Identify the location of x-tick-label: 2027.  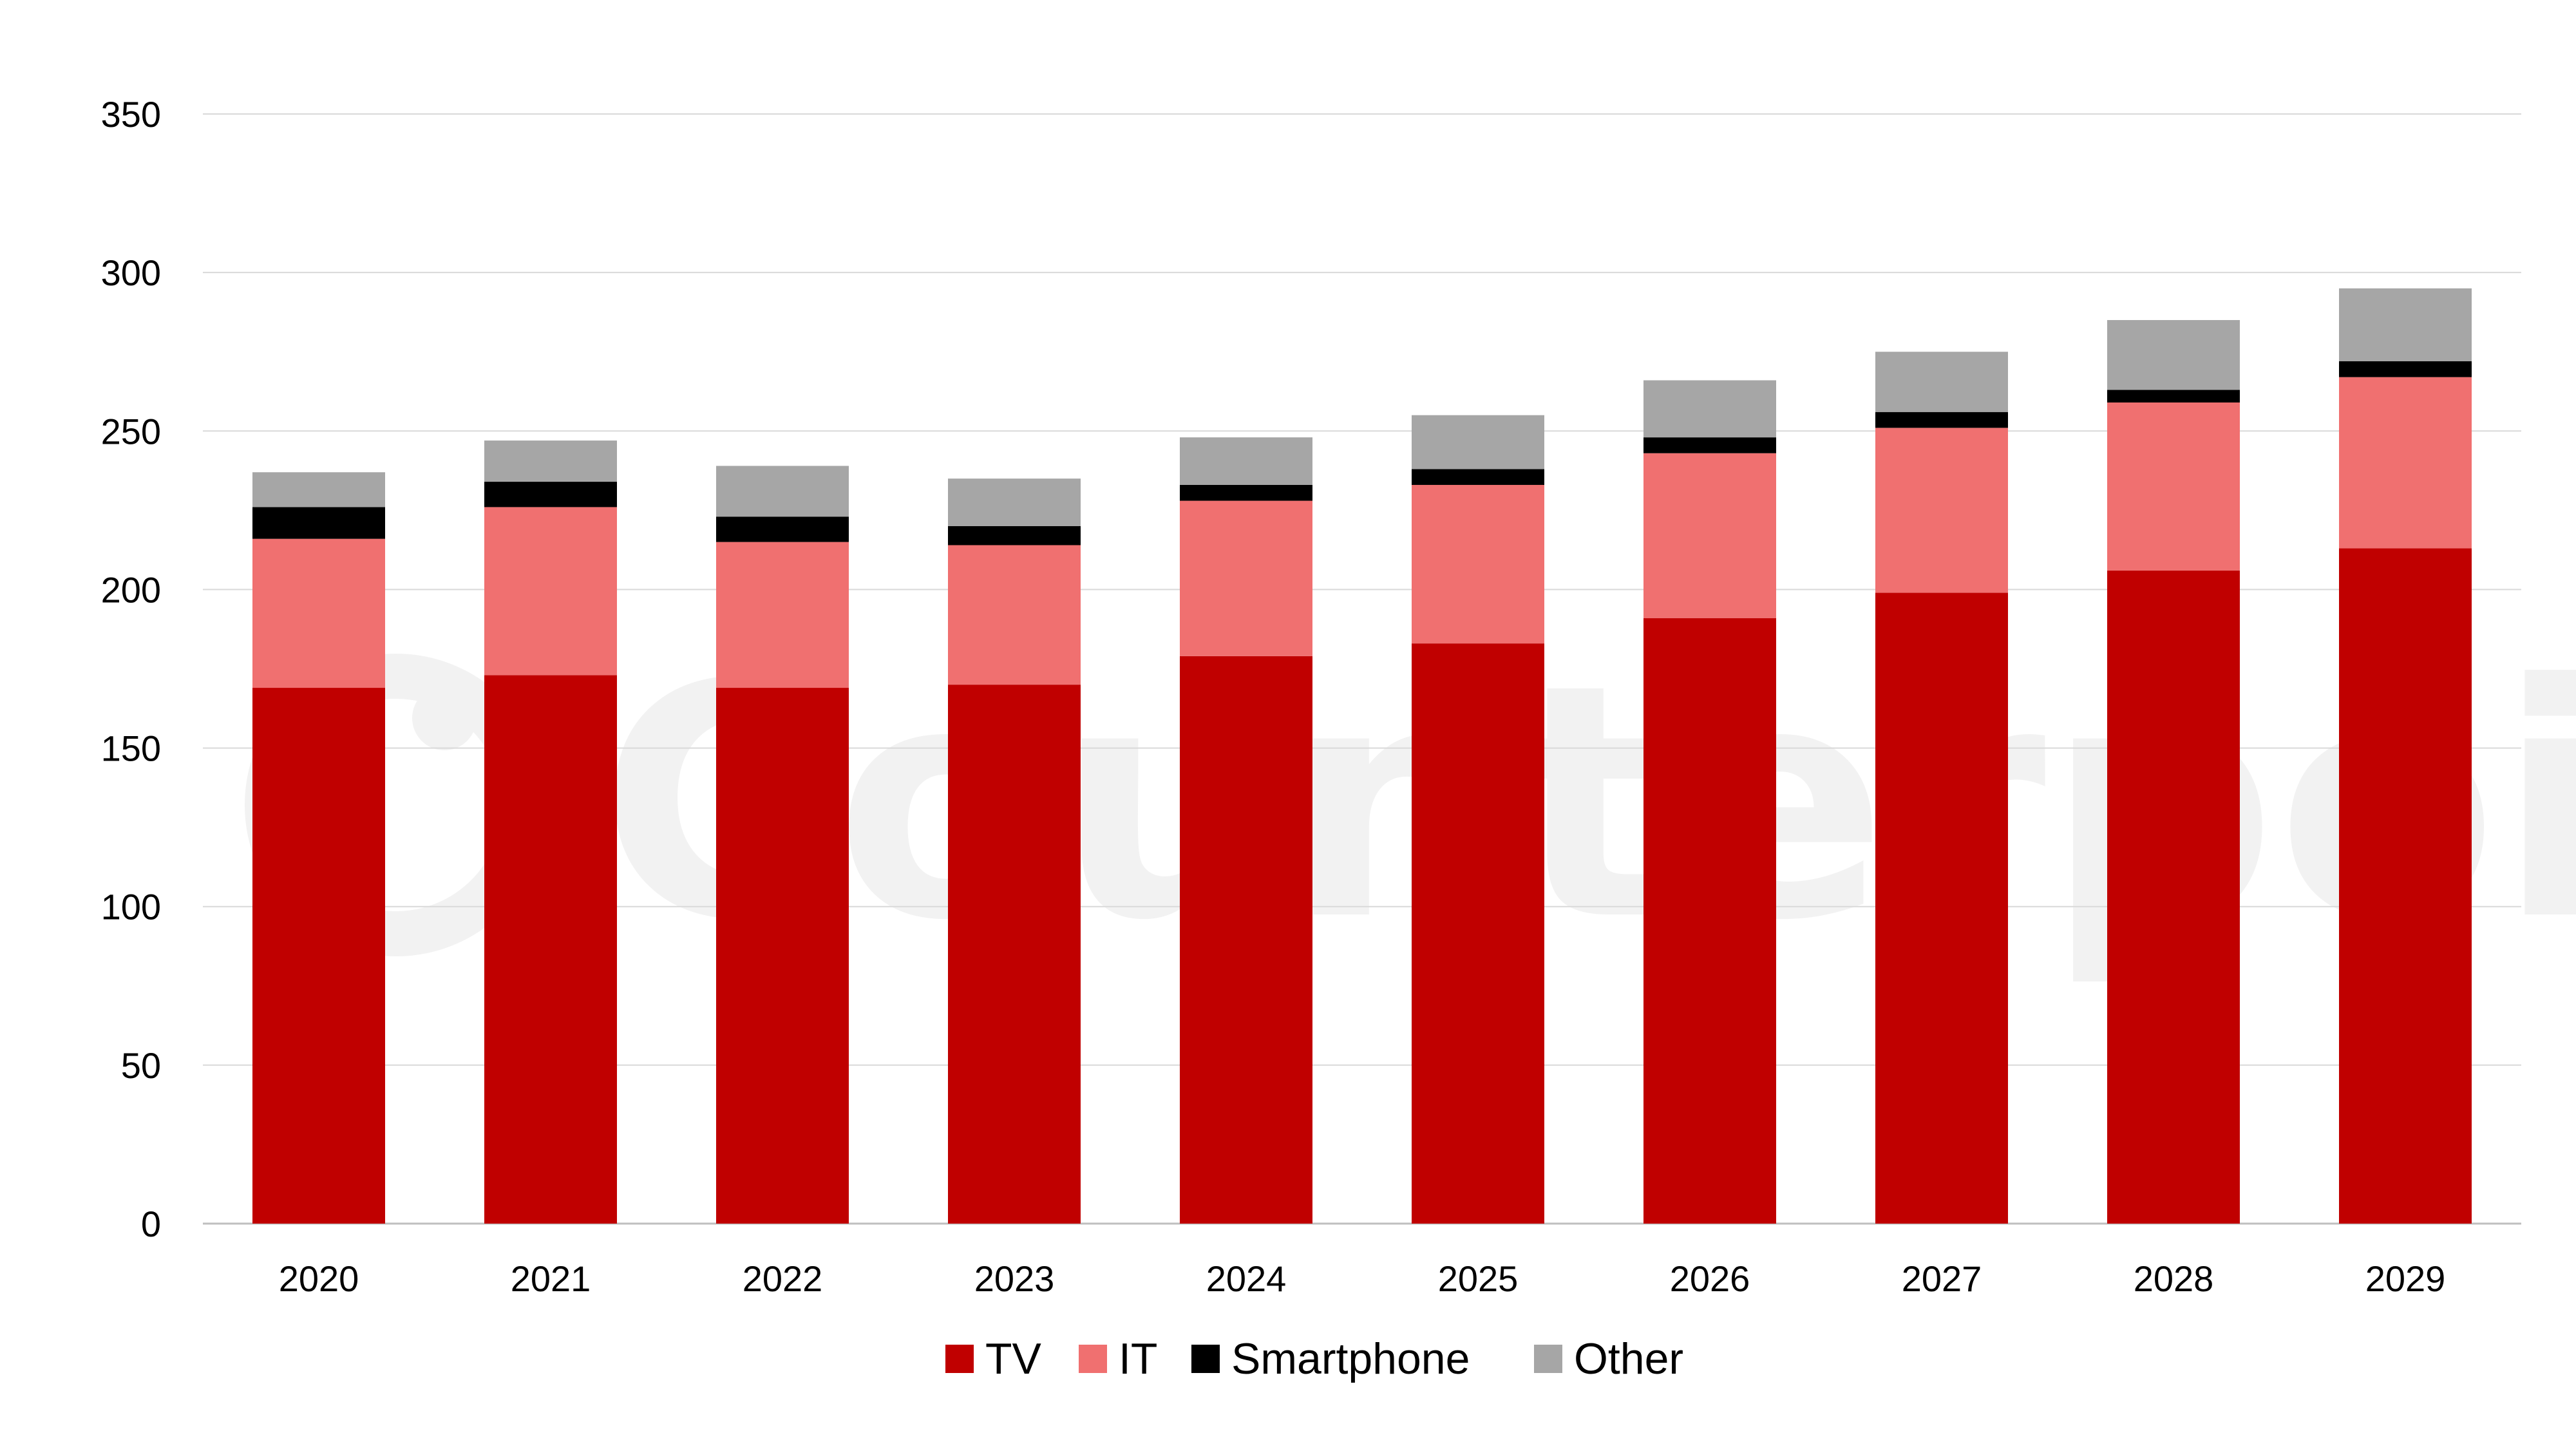
(1942, 1278).